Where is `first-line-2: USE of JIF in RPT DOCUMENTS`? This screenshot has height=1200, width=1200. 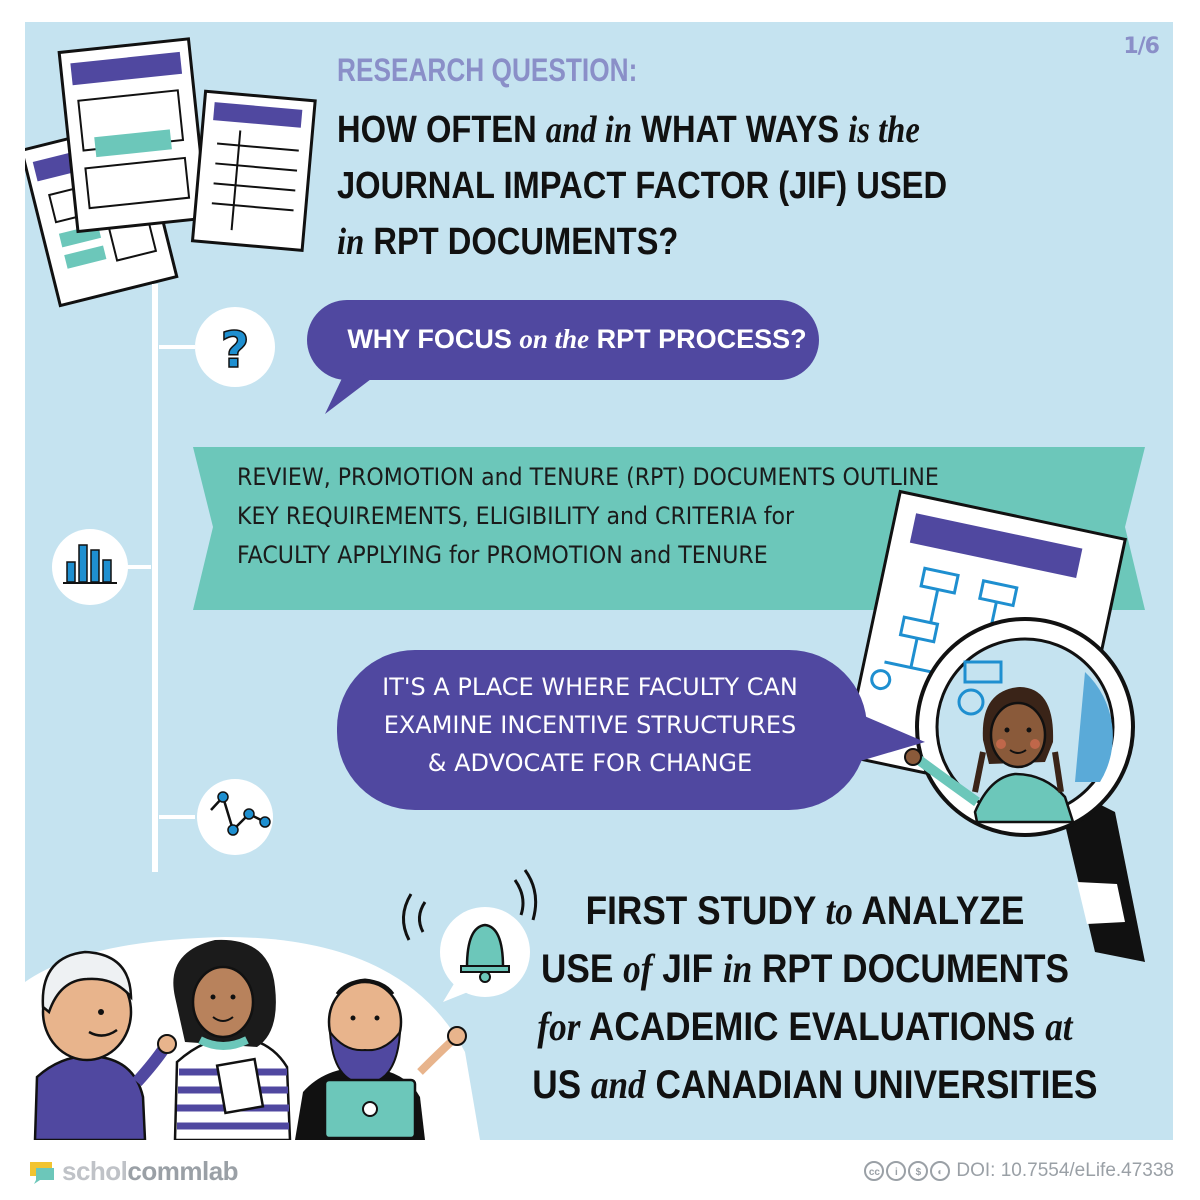 first-line-2: USE of JIF in RPT DOCUMENTS is located at coordinates (805, 969).